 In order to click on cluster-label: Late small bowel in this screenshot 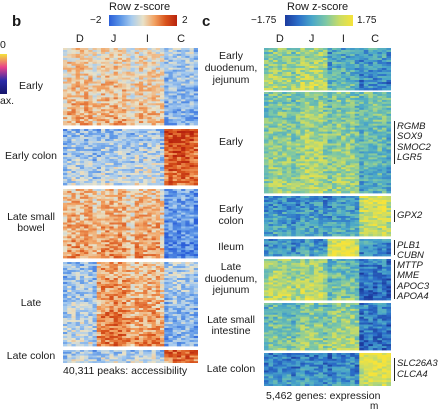, I will do `click(31, 224)`.